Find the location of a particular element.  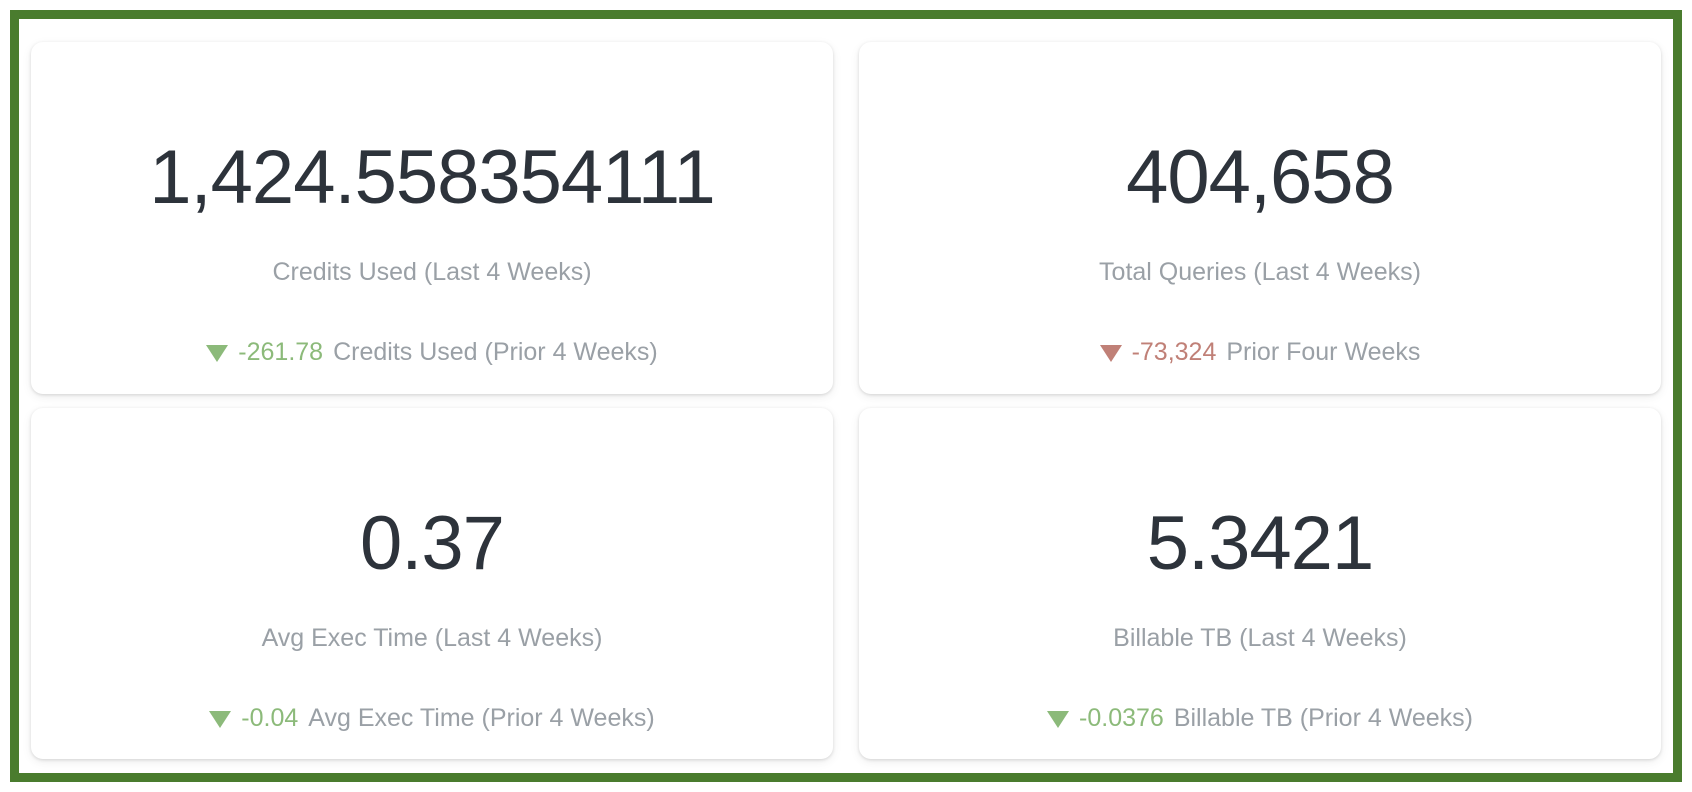

kpi-delta-value: -0.0376 is located at coordinates (1121, 717).